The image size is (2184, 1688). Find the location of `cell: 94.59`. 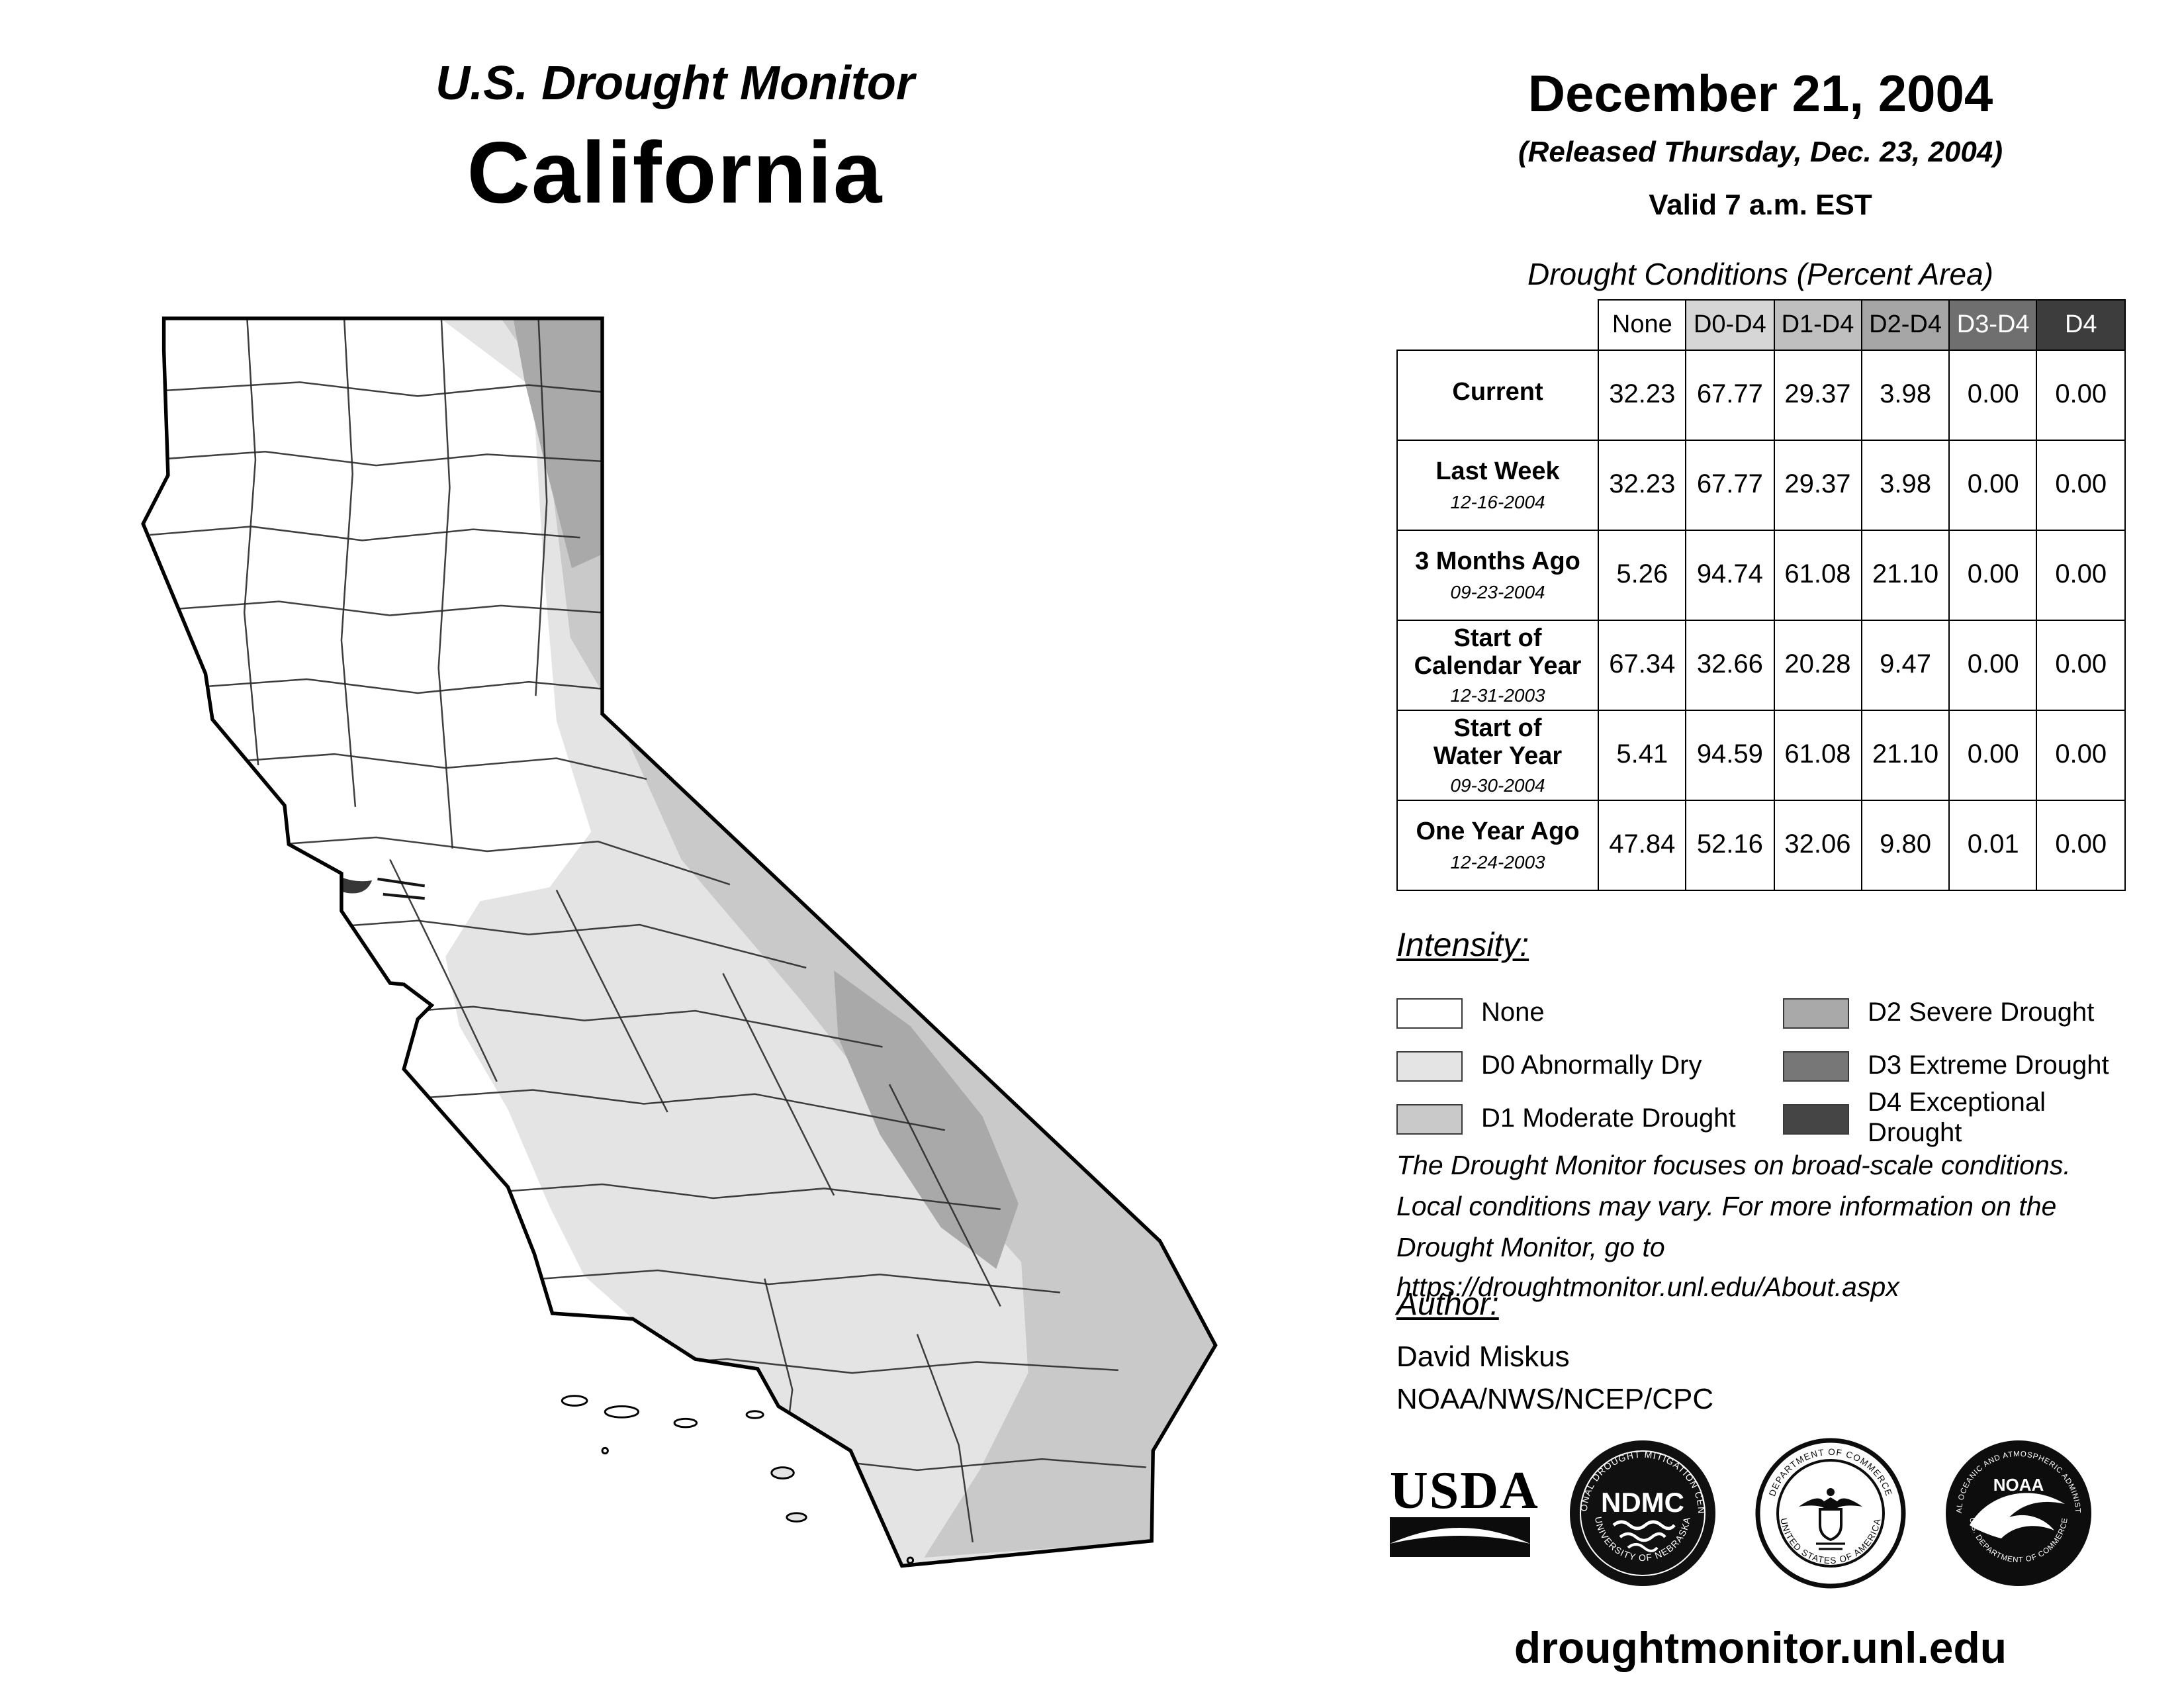

cell: 94.59 is located at coordinates (1730, 755).